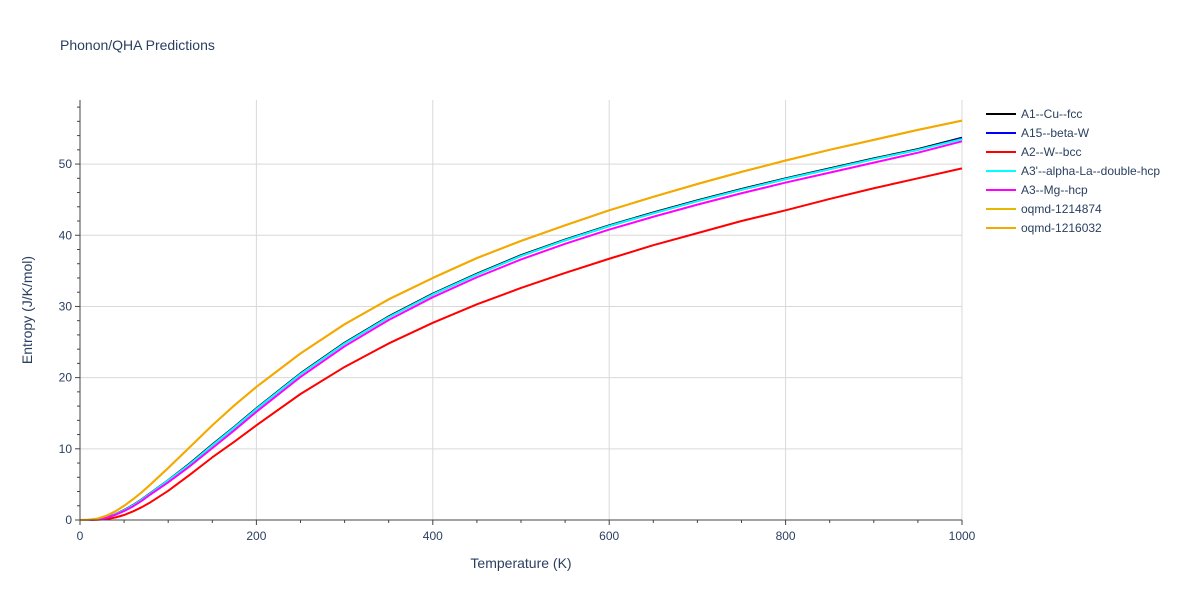 The image size is (1200, 600). Describe the element at coordinates (1051, 152) in the screenshot. I see `legend-label: A2--W--bcc` at that location.